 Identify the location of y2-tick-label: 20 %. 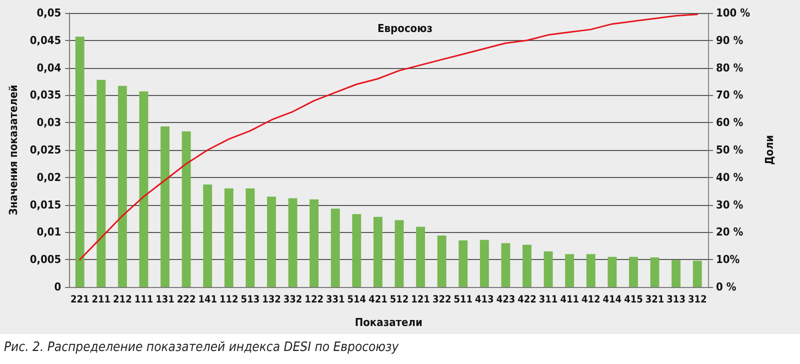
(730, 232).